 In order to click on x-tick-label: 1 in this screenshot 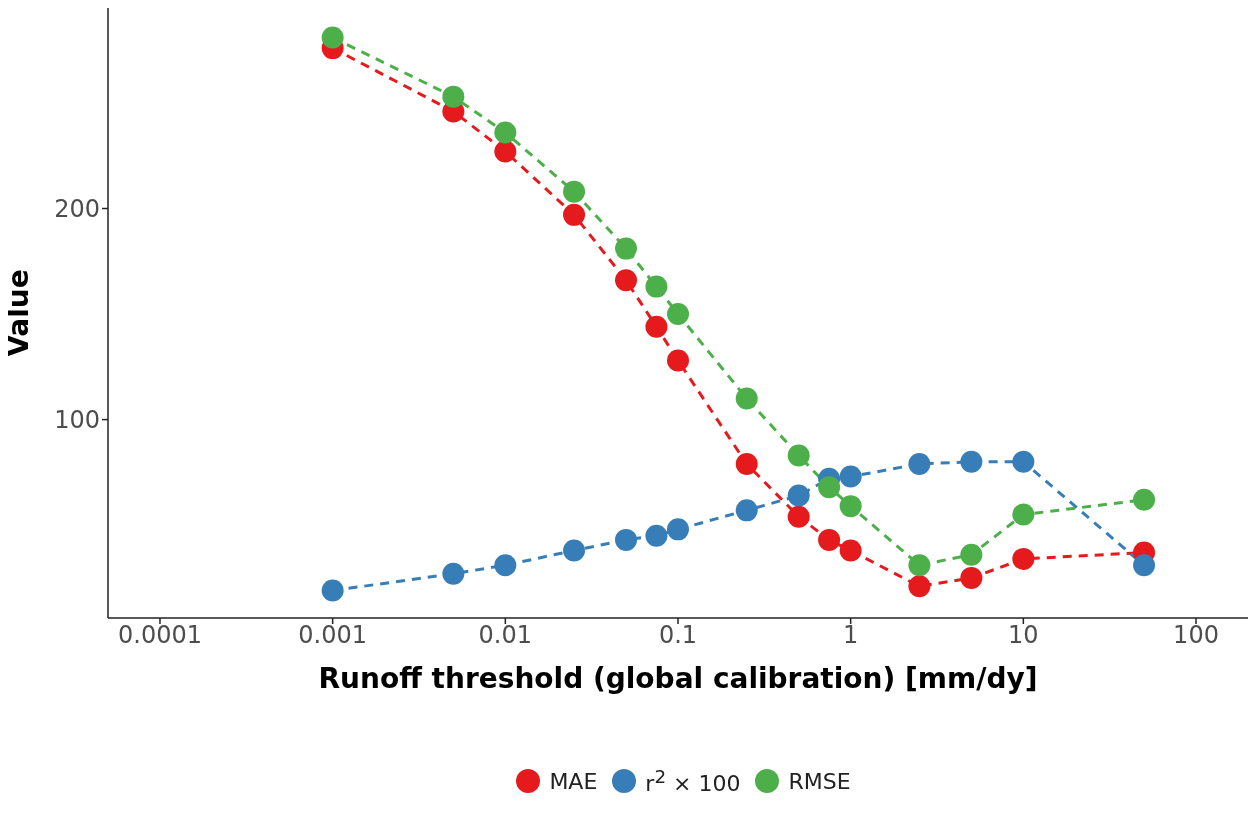, I will do `click(851, 635)`.